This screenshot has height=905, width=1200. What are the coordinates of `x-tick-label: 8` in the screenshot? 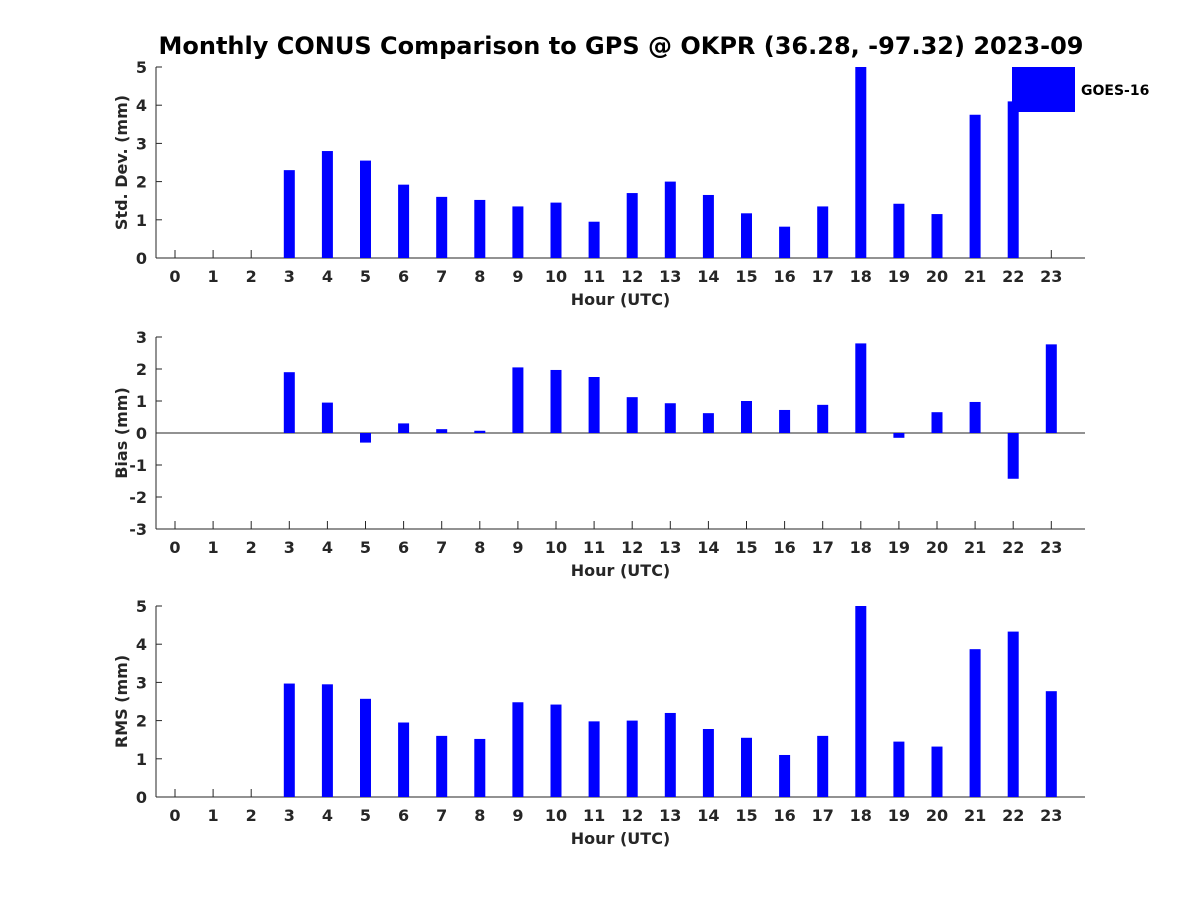 It's located at (479, 815).